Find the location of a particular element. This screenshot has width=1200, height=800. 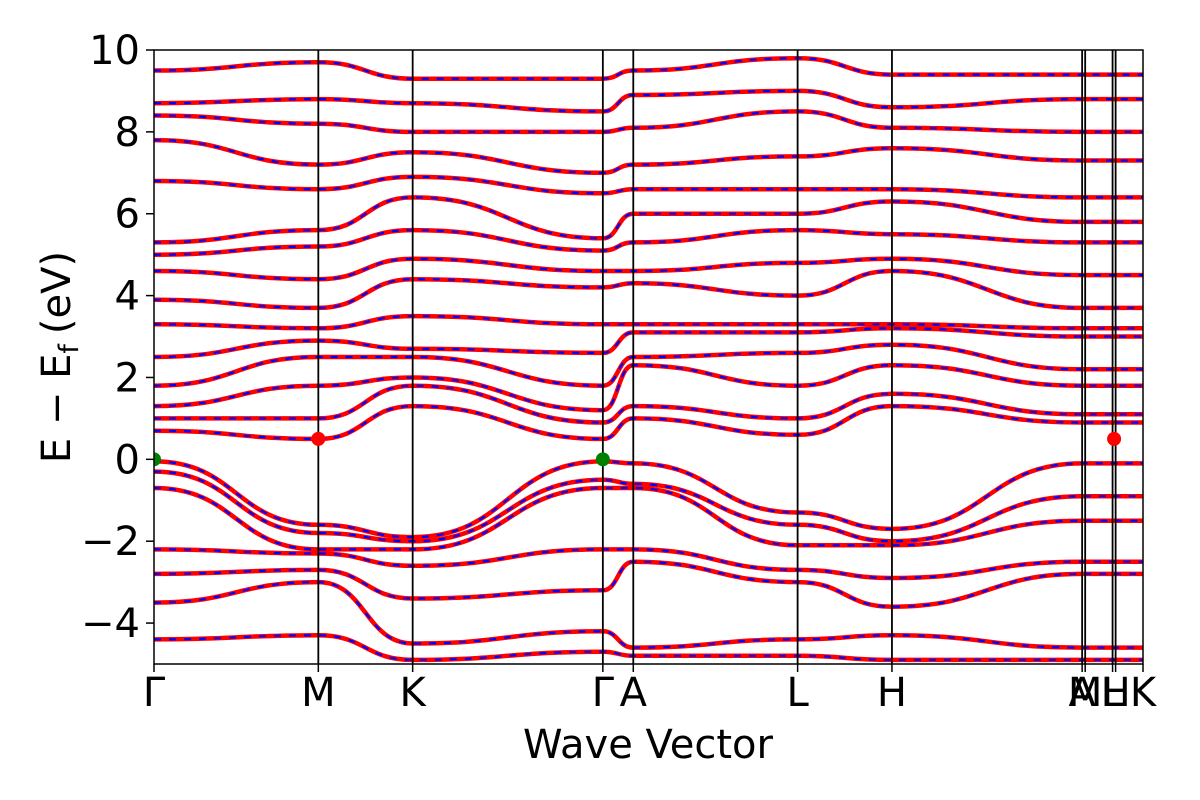

y-tick-label: 10 is located at coordinates (114, 51).